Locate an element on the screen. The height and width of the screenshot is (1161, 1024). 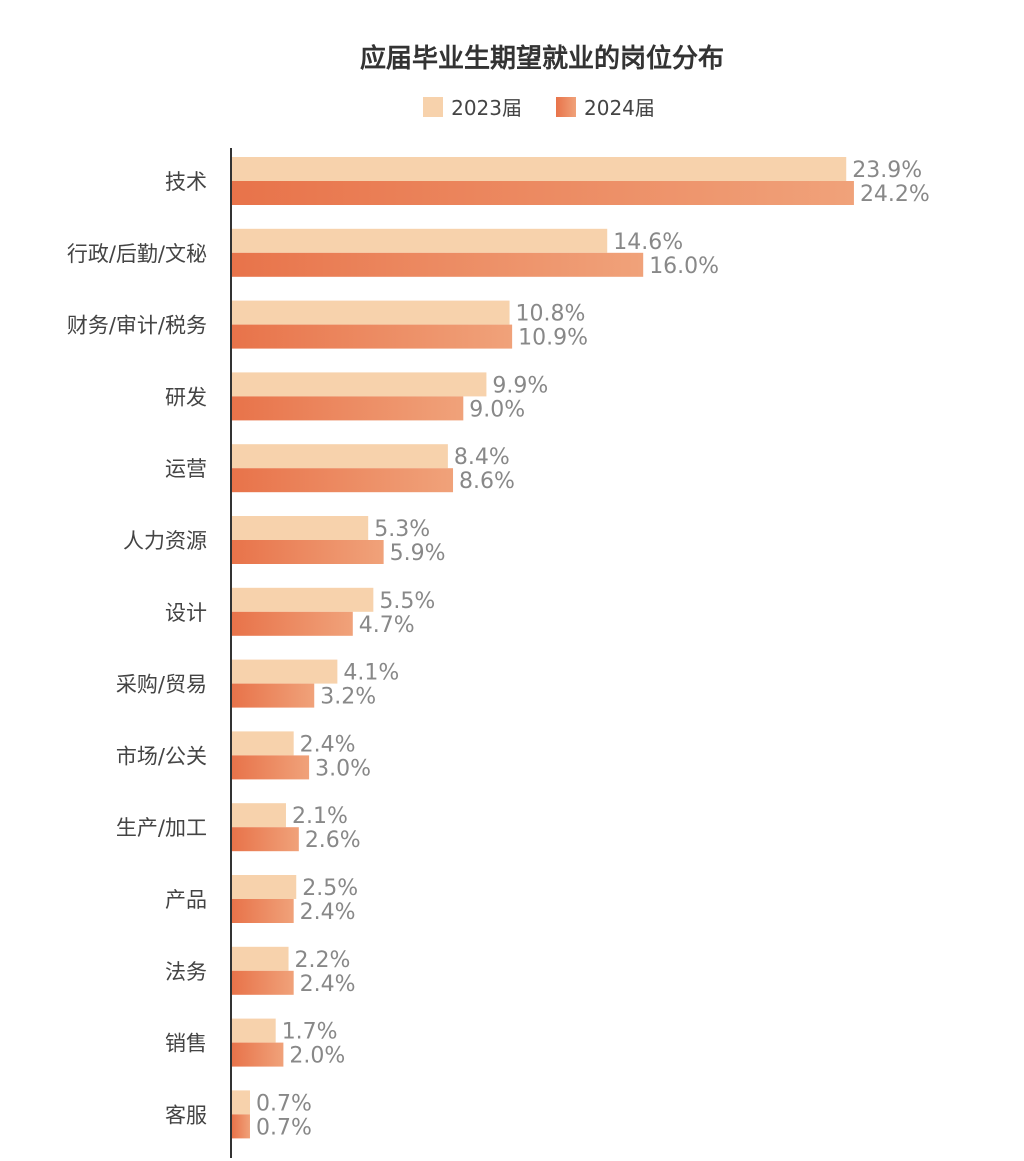
legend-item-2024: 2024届 is located at coordinates (605, 106).